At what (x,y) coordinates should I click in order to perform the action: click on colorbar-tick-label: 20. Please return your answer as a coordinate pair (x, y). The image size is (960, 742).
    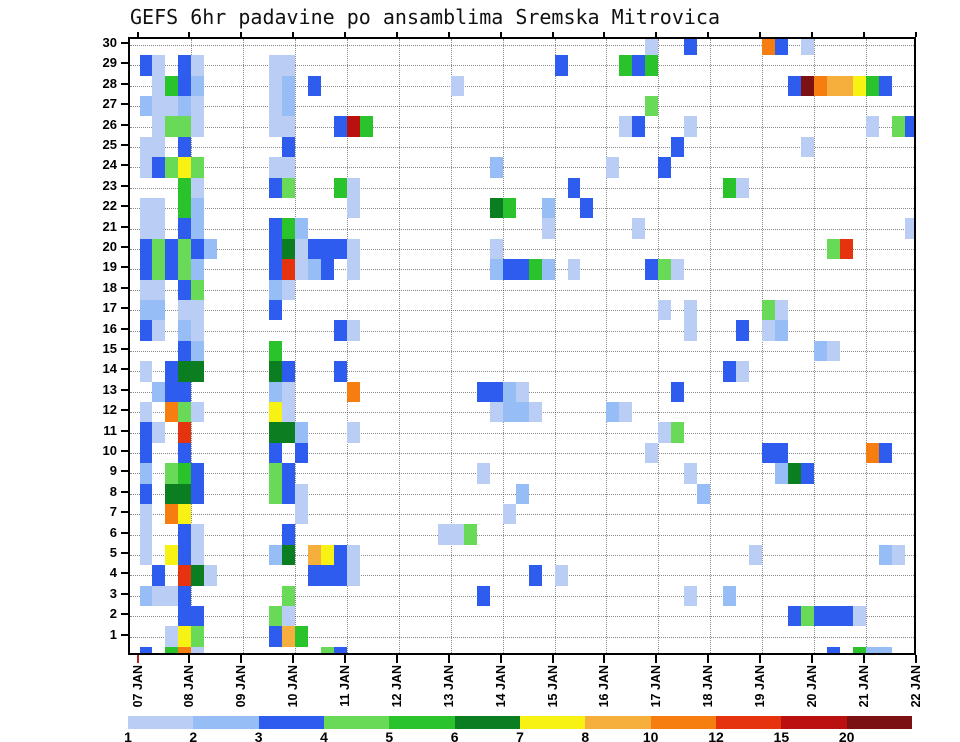
    Looking at the image, I should click on (846, 735).